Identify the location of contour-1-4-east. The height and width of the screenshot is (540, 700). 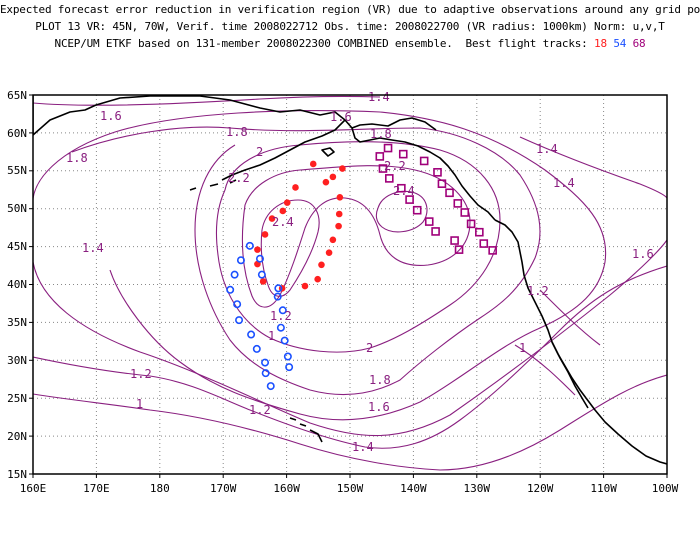
(593, 167).